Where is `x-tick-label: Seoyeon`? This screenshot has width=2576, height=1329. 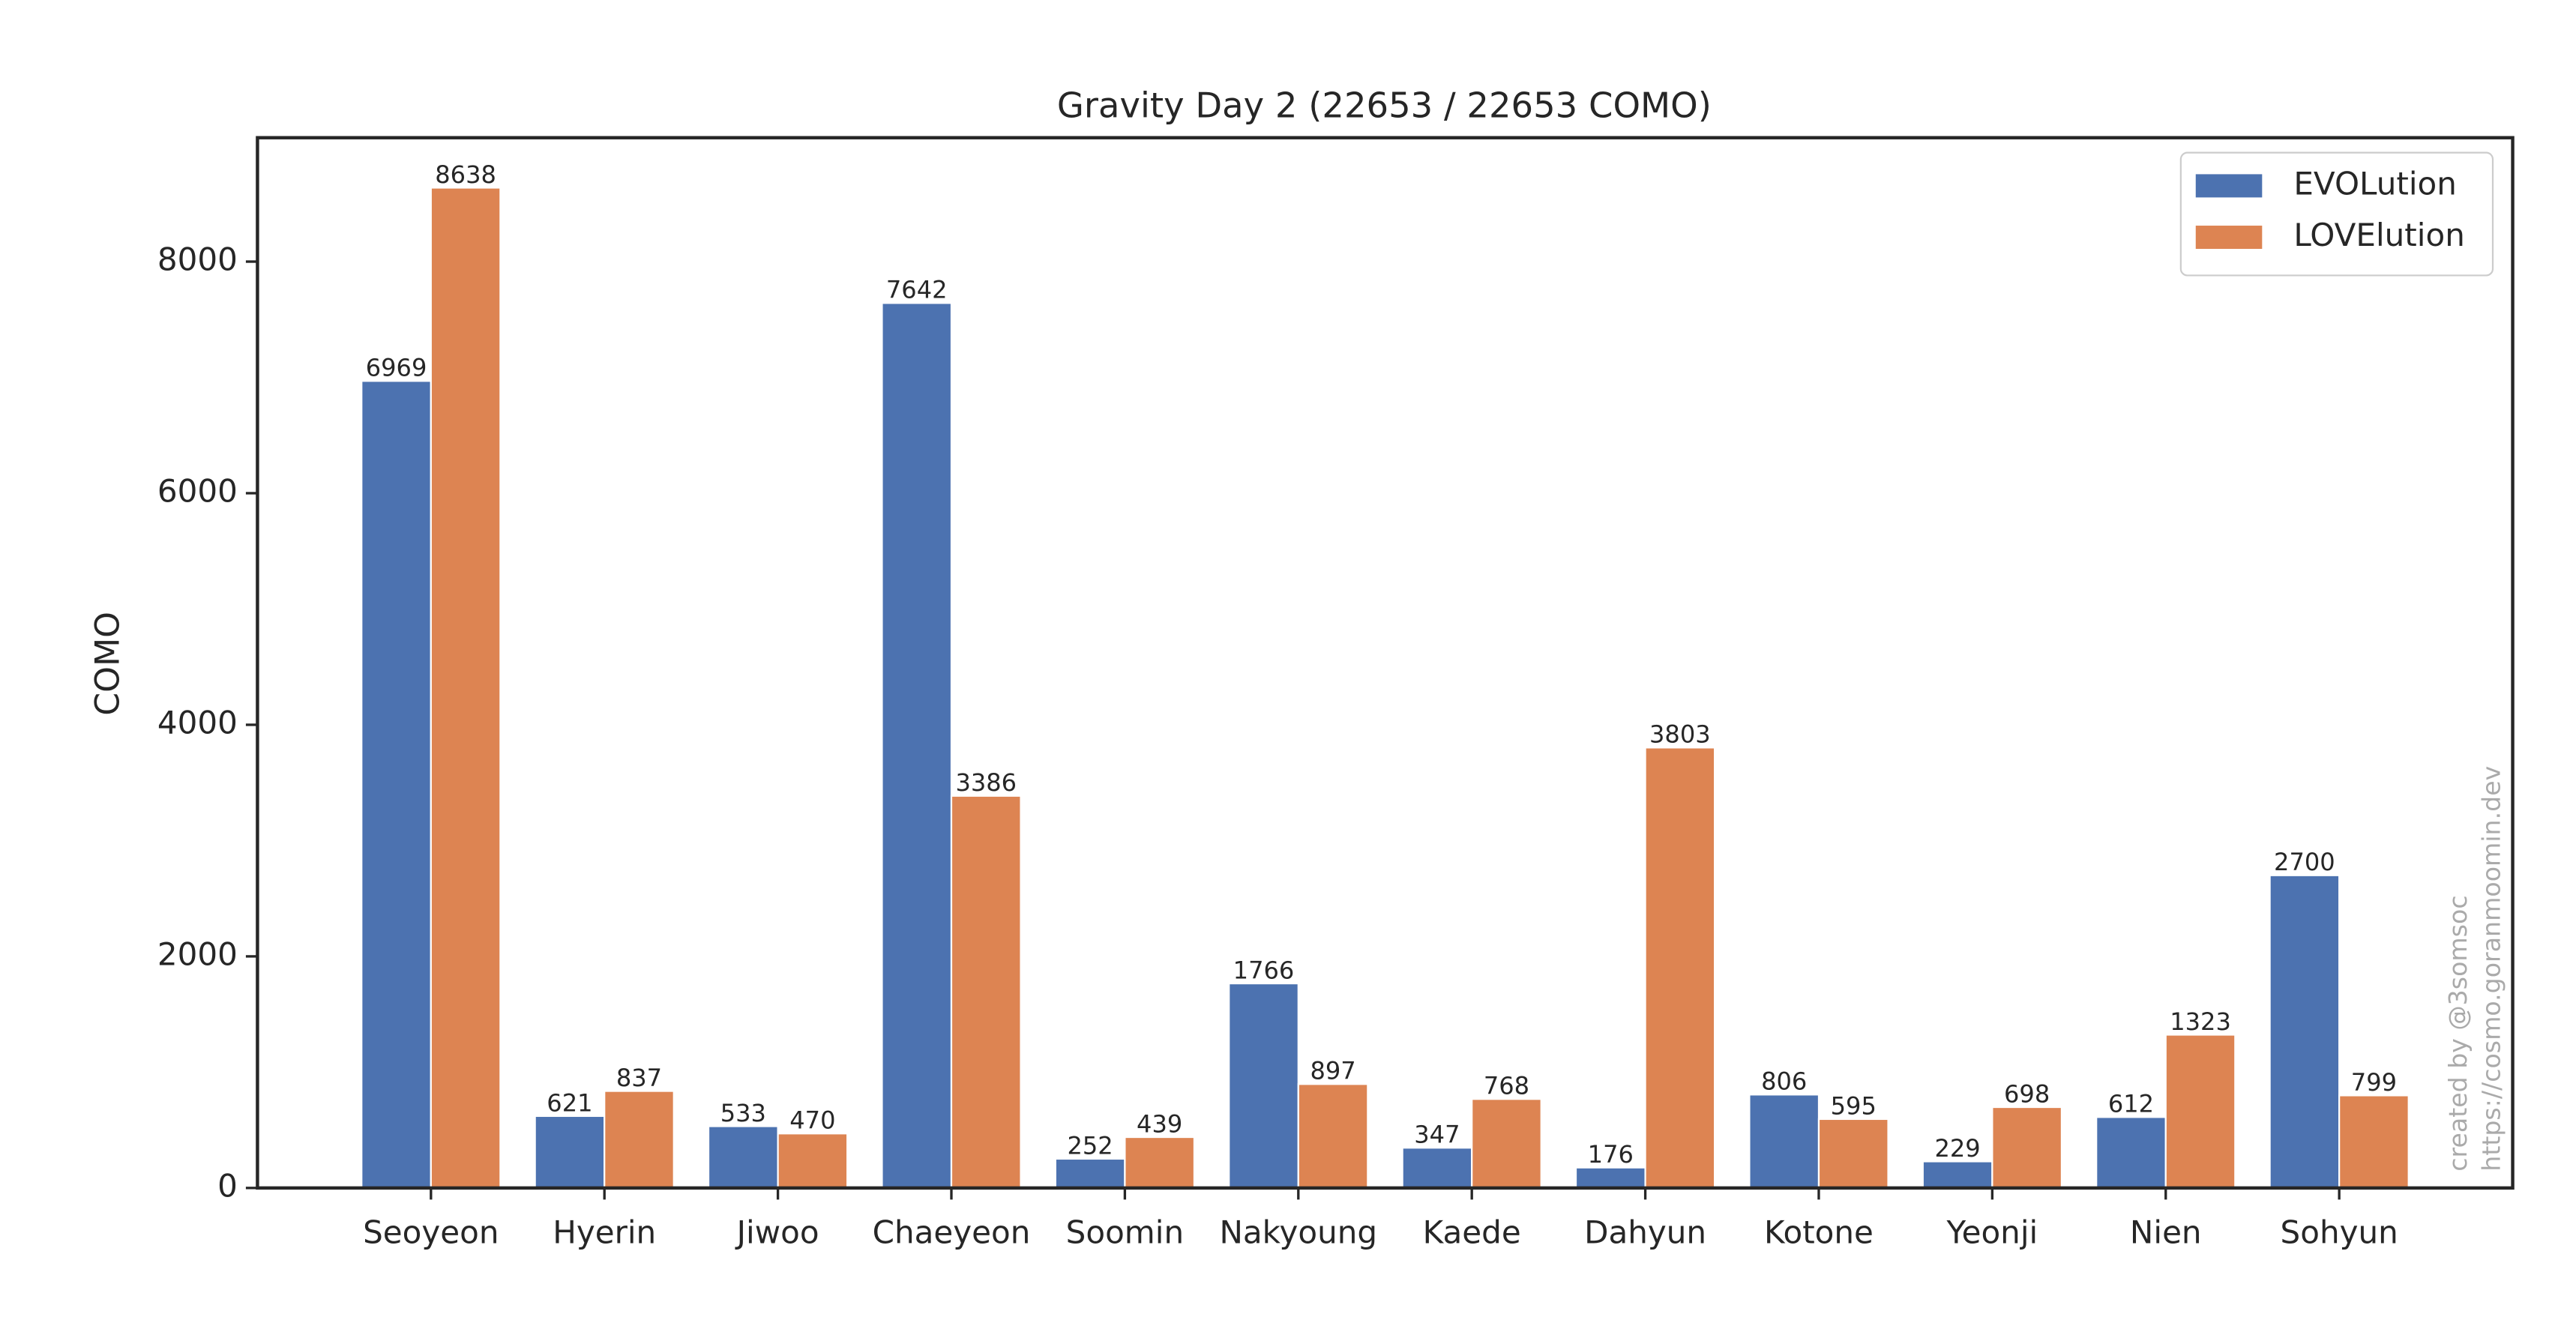
x-tick-label: Seoyeon is located at coordinates (431, 1232).